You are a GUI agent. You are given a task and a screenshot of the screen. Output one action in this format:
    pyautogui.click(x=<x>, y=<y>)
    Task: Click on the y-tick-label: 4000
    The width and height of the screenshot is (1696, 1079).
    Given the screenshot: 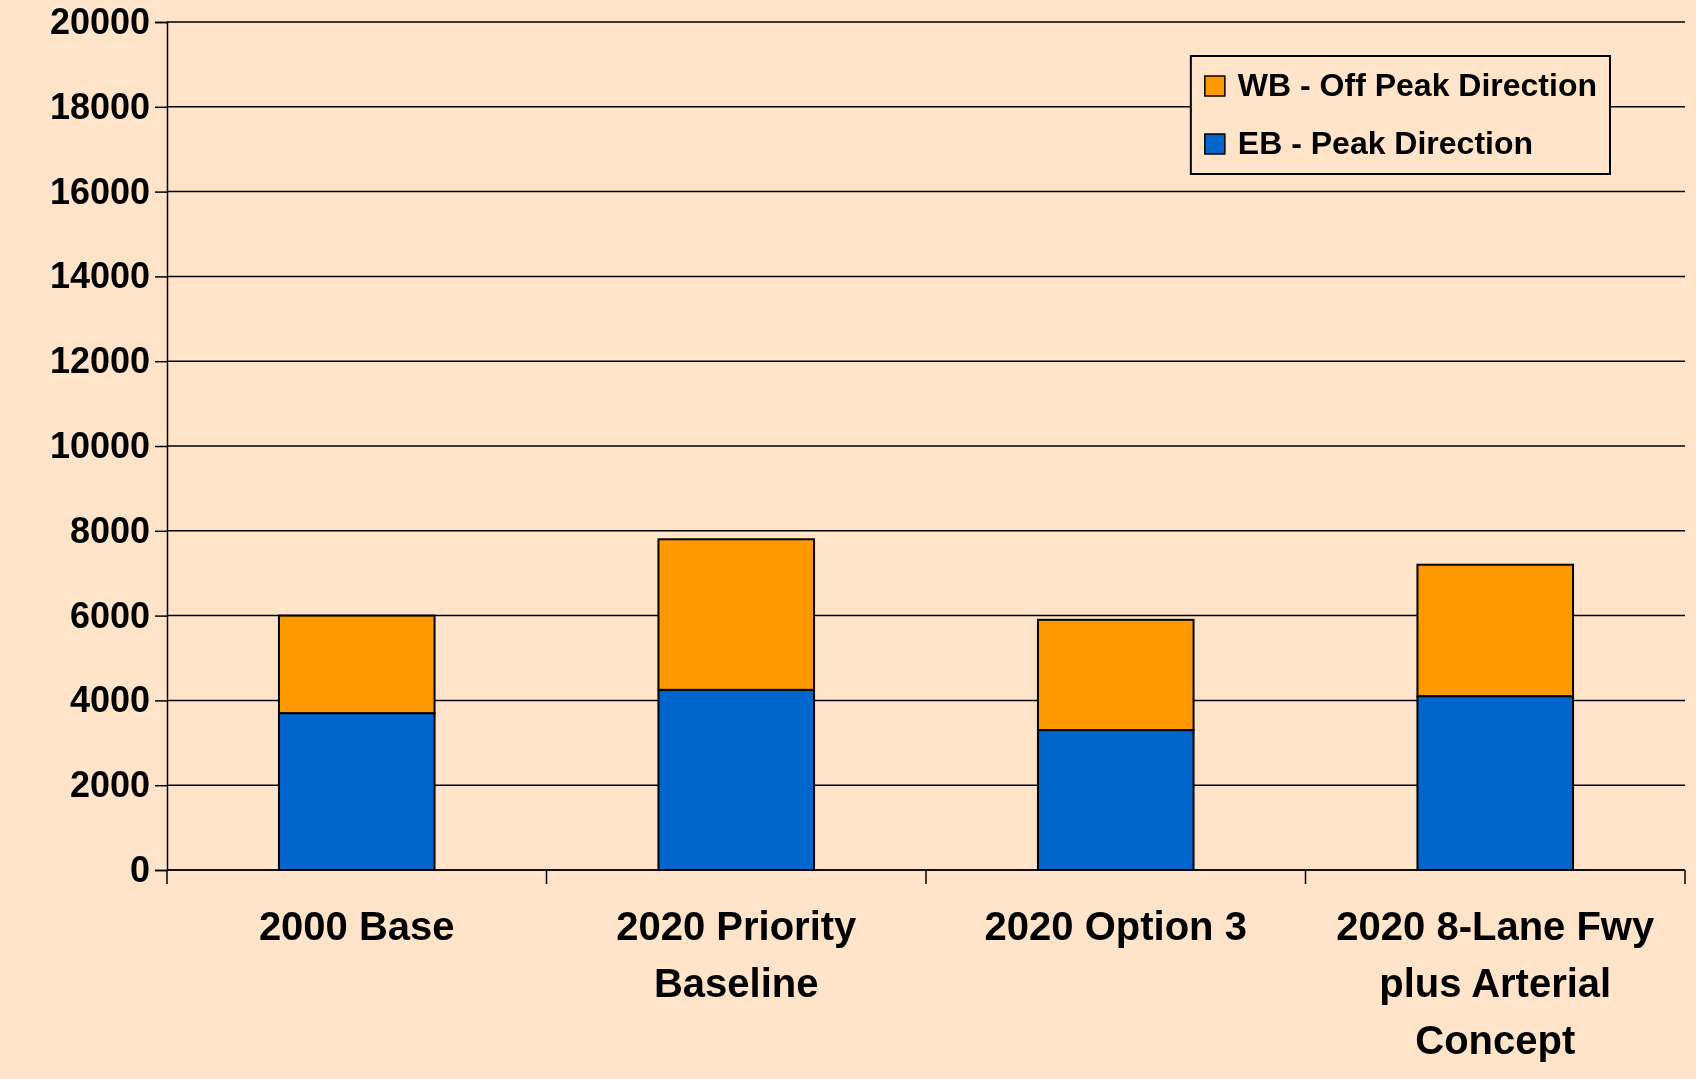 What is the action you would take?
    pyautogui.click(x=109, y=700)
    